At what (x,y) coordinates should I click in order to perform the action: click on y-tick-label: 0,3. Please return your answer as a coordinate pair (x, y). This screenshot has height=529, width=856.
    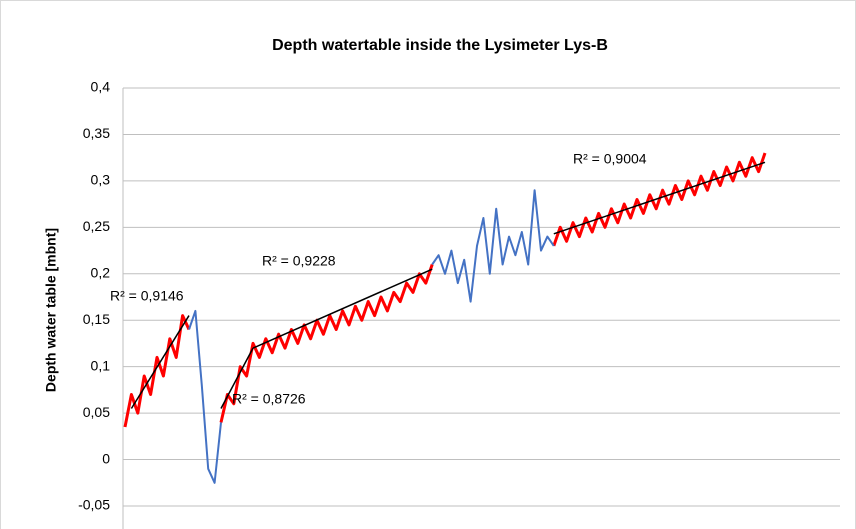
    Looking at the image, I should click on (101, 180).